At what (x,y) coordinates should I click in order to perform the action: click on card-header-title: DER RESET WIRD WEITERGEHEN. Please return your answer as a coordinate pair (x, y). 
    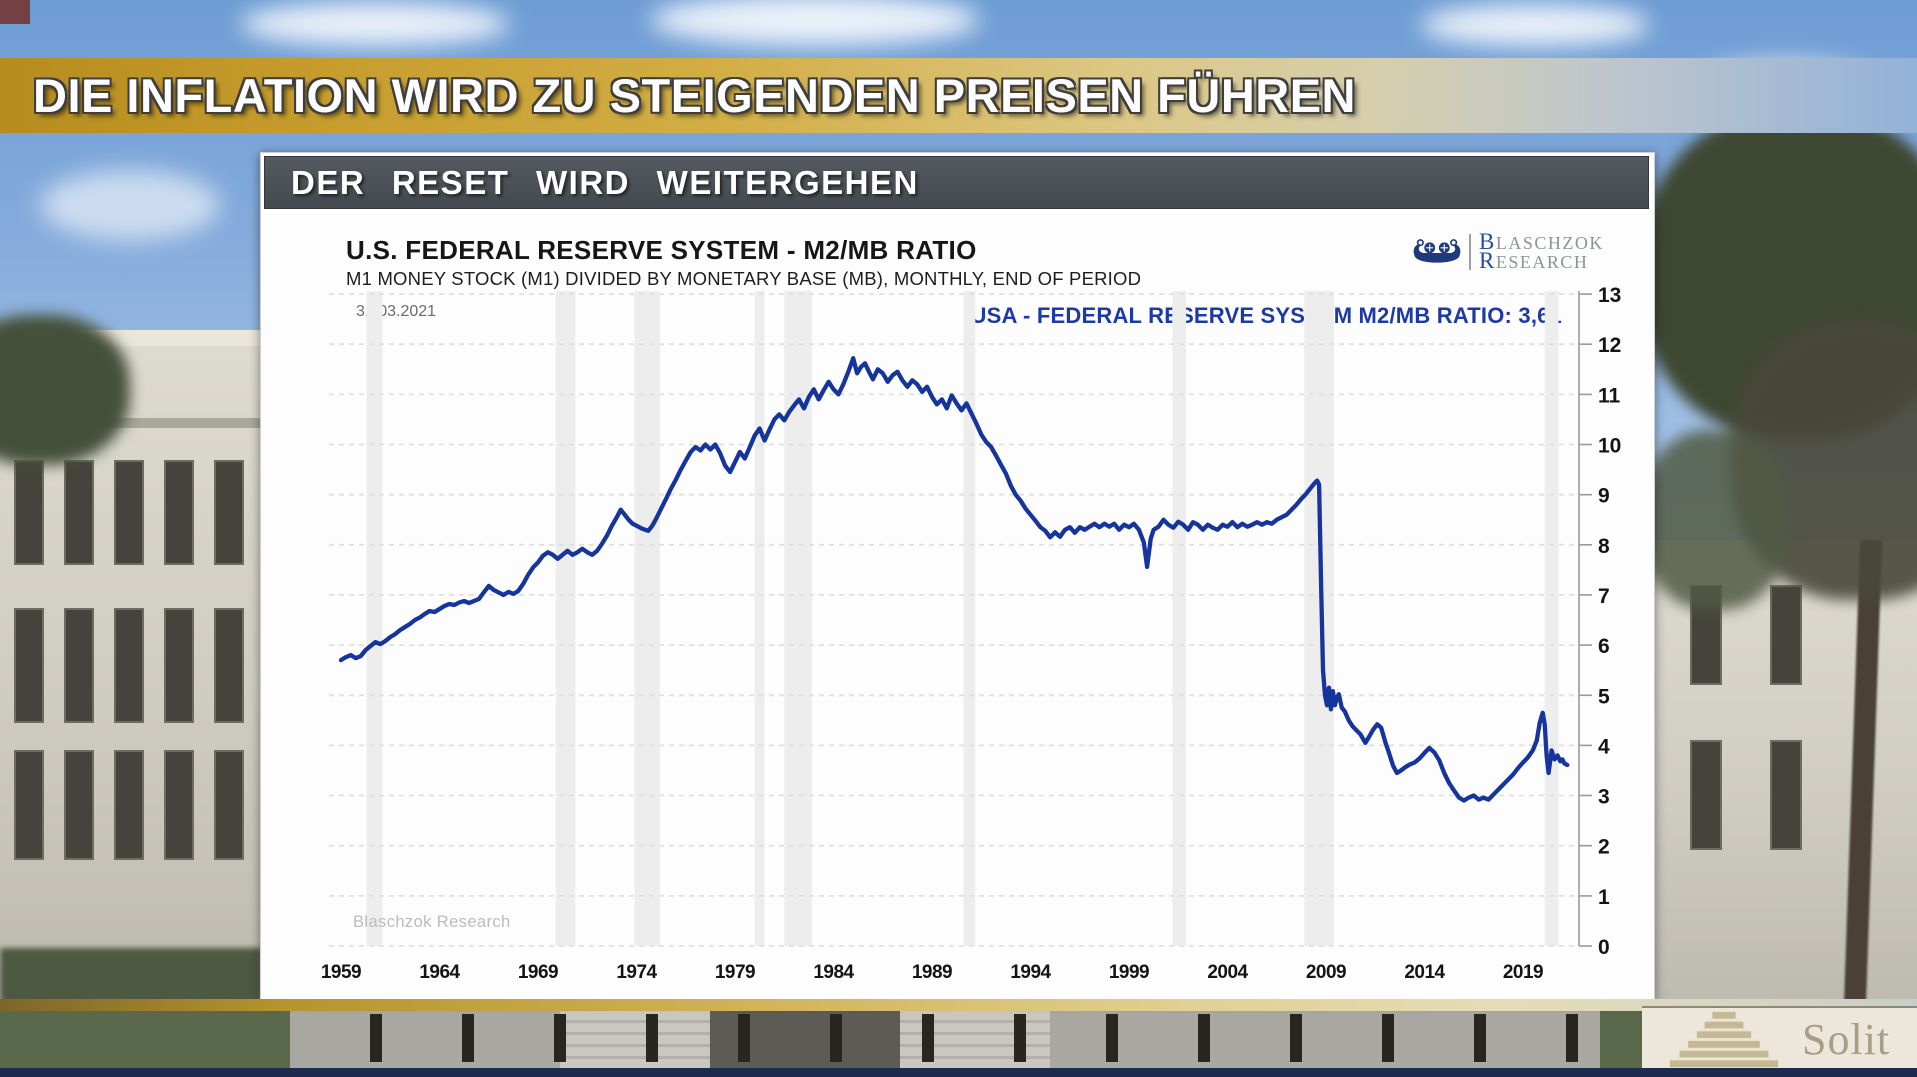
    Looking at the image, I should click on (605, 182).